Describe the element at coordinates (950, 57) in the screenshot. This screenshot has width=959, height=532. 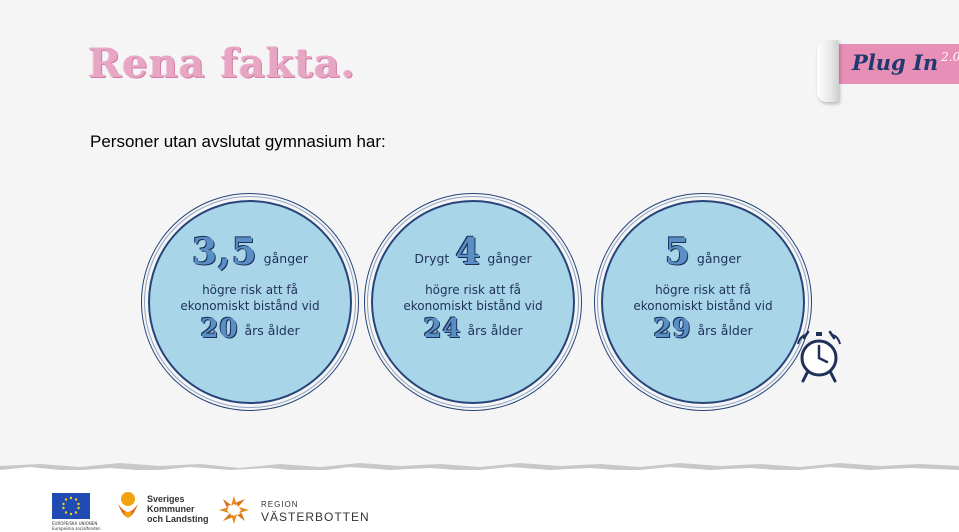
I see `brand-version: 2.0` at that location.